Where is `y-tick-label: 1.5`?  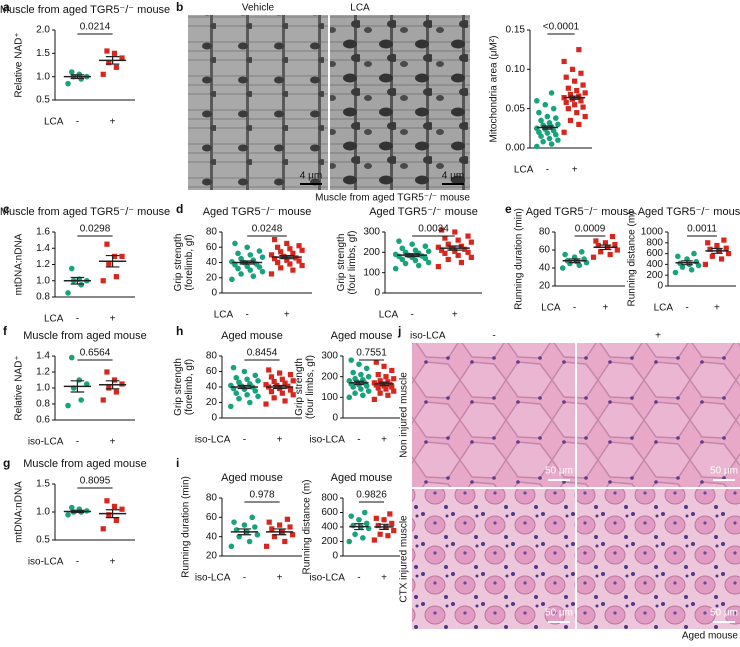 y-tick-label: 1.5 is located at coordinates (43, 484).